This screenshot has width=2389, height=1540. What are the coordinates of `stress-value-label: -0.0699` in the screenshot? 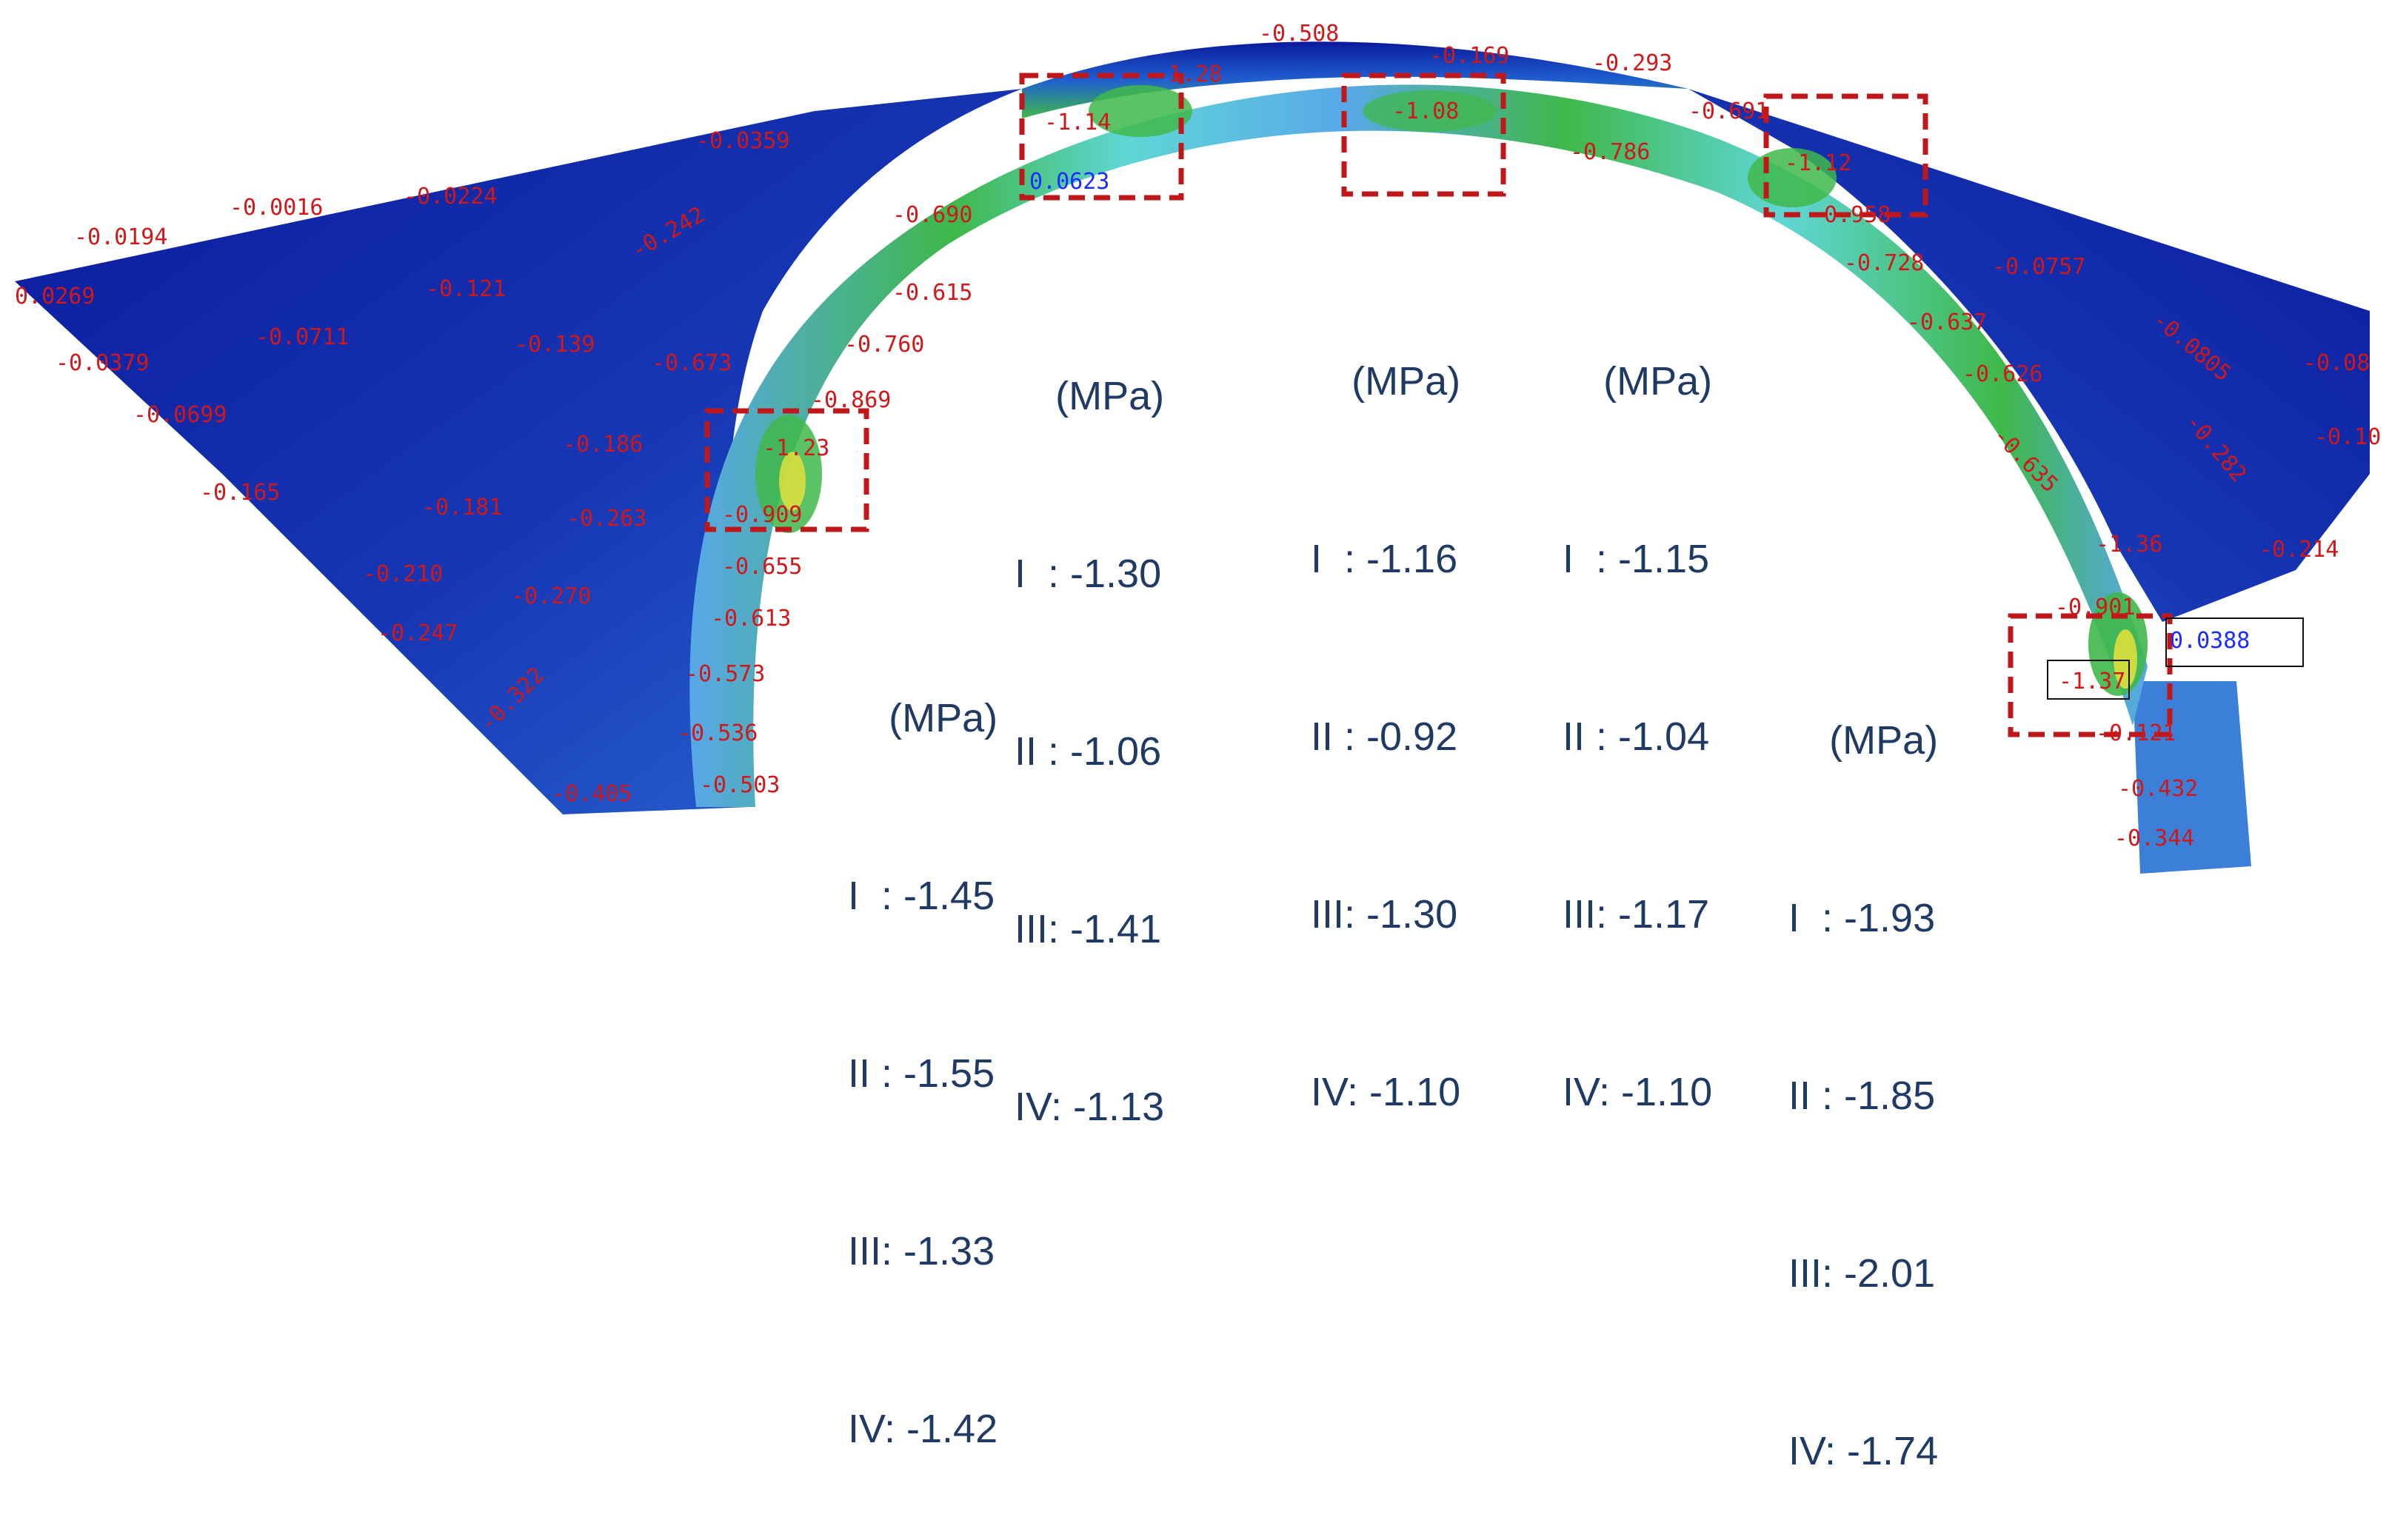 It's located at (180, 415).